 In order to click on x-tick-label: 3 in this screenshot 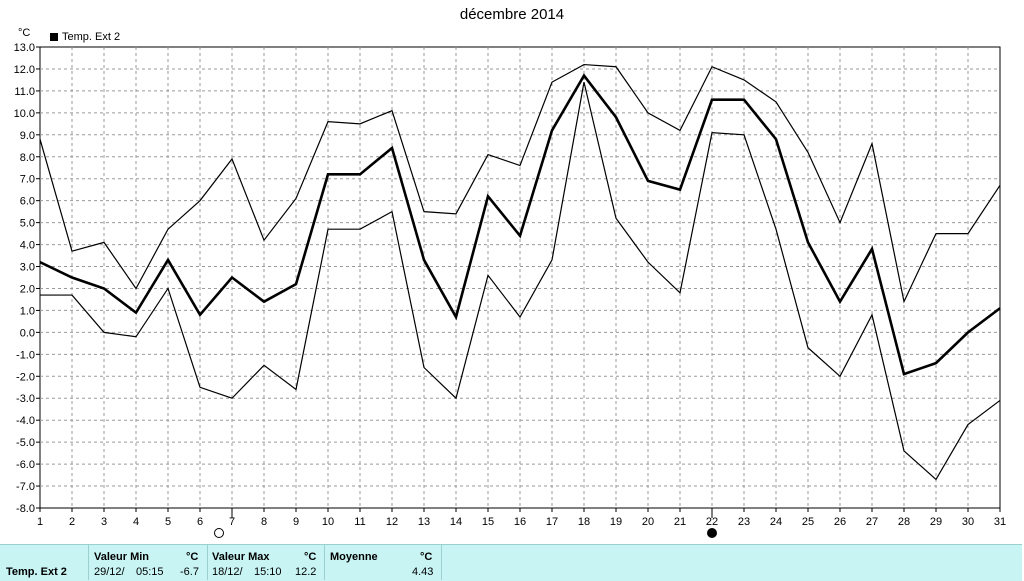, I will do `click(104, 522)`.